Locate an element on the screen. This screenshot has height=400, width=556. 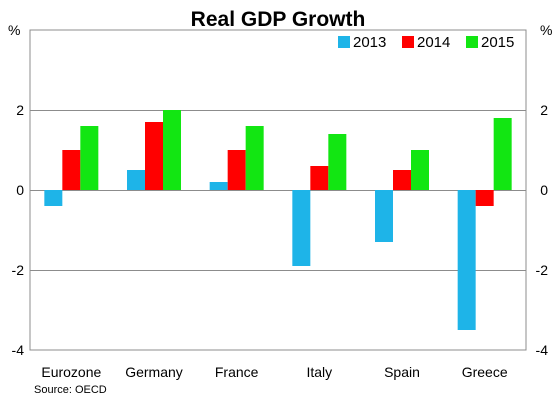
category-labels: Eurozone Germany France Italy Spain Greece is located at coordinates (274, 372).